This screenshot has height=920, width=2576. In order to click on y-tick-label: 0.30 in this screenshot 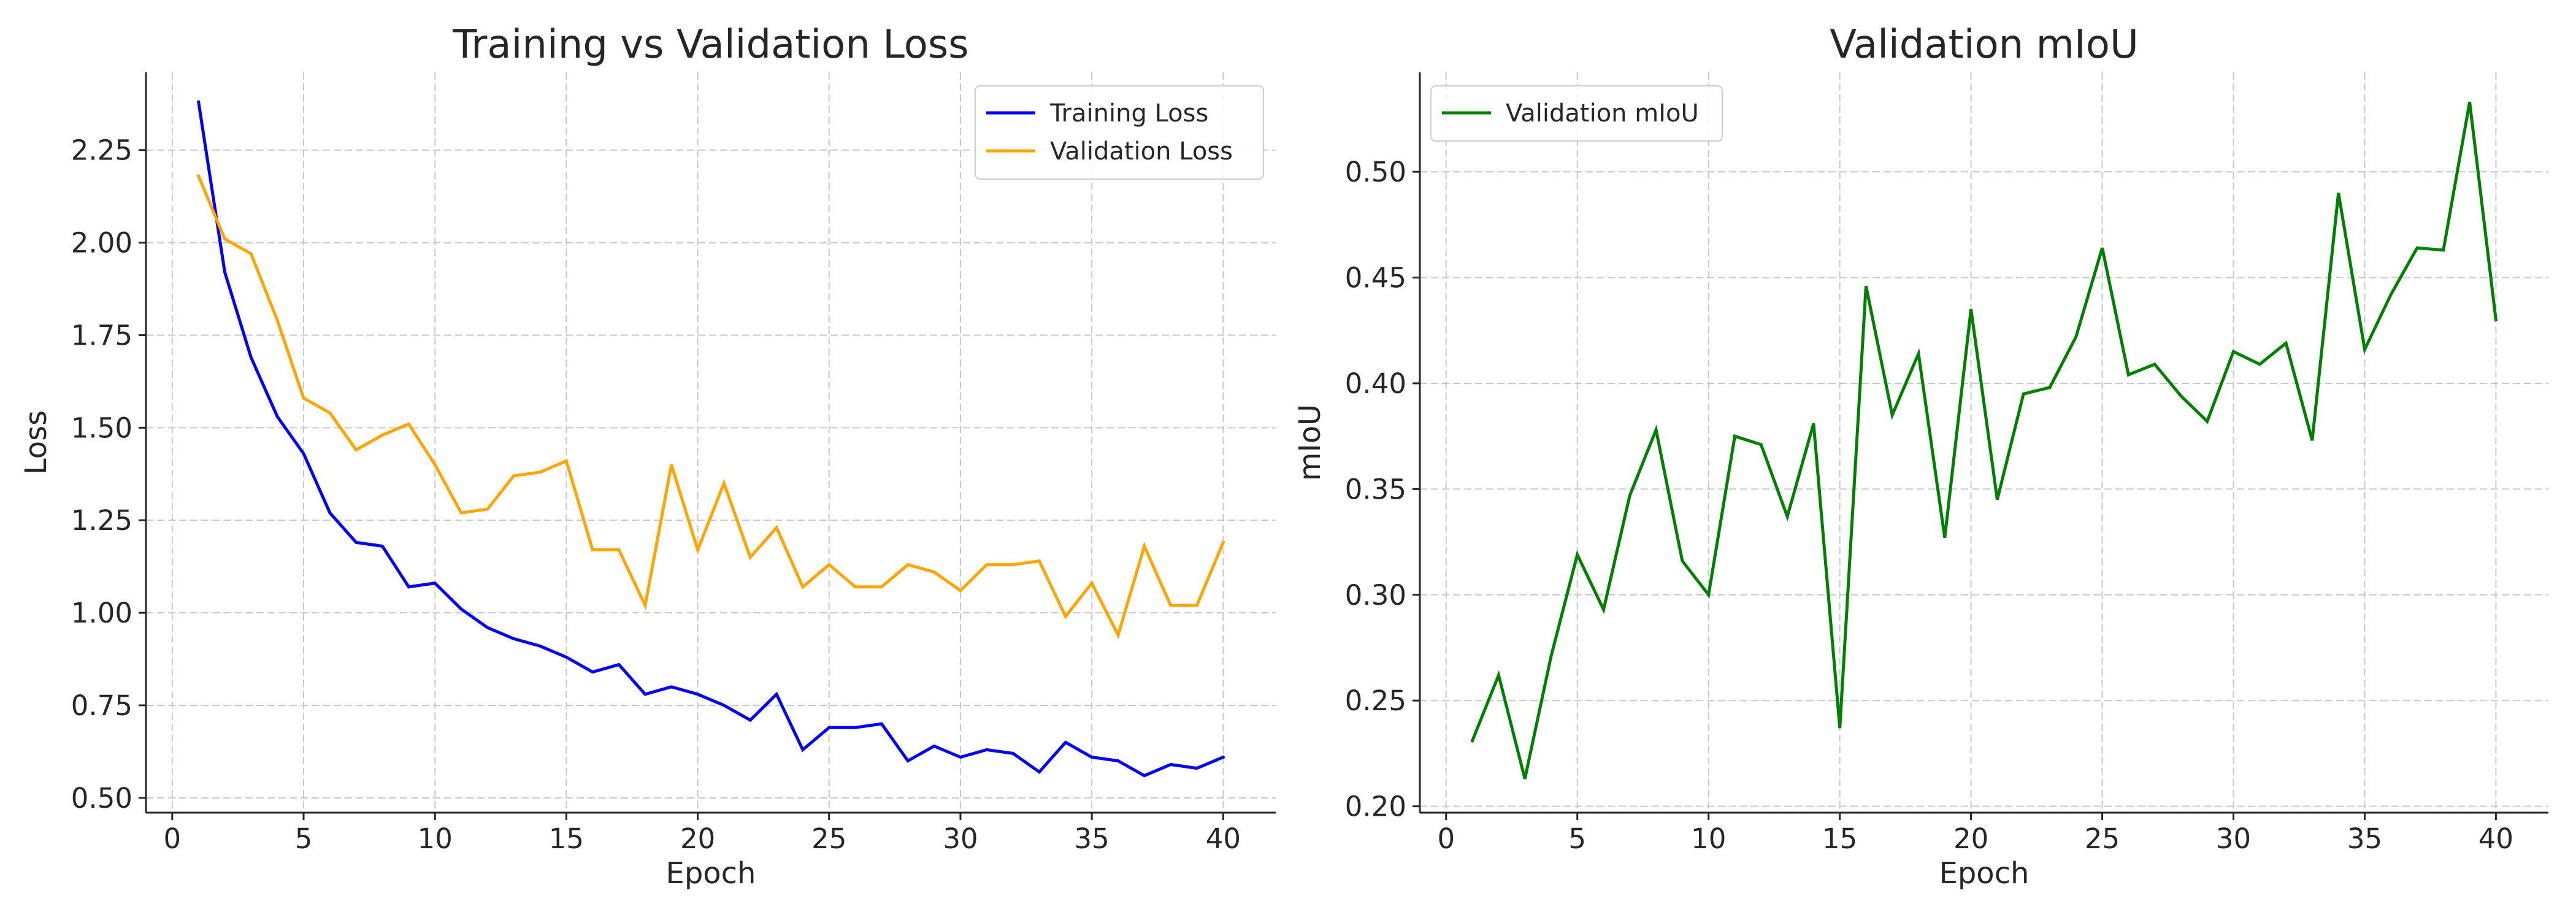, I will do `click(1375, 595)`.